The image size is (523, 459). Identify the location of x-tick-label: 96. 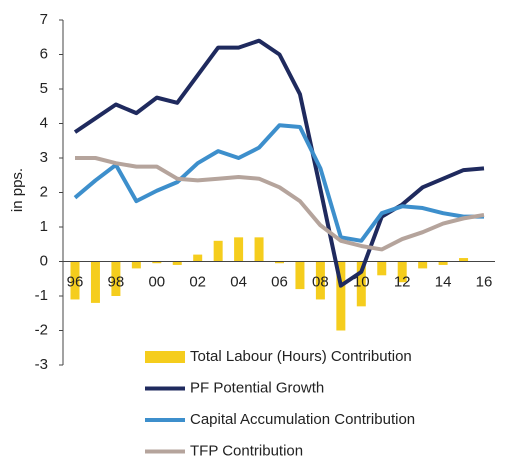
(75, 281).